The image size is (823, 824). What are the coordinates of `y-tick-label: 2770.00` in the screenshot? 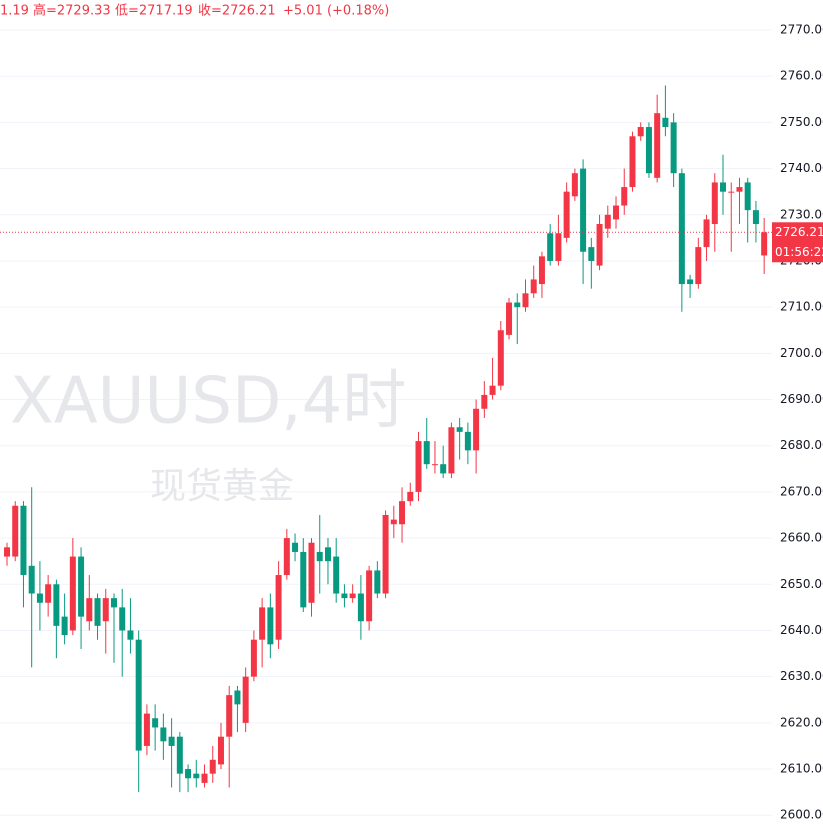 It's located at (801, 30).